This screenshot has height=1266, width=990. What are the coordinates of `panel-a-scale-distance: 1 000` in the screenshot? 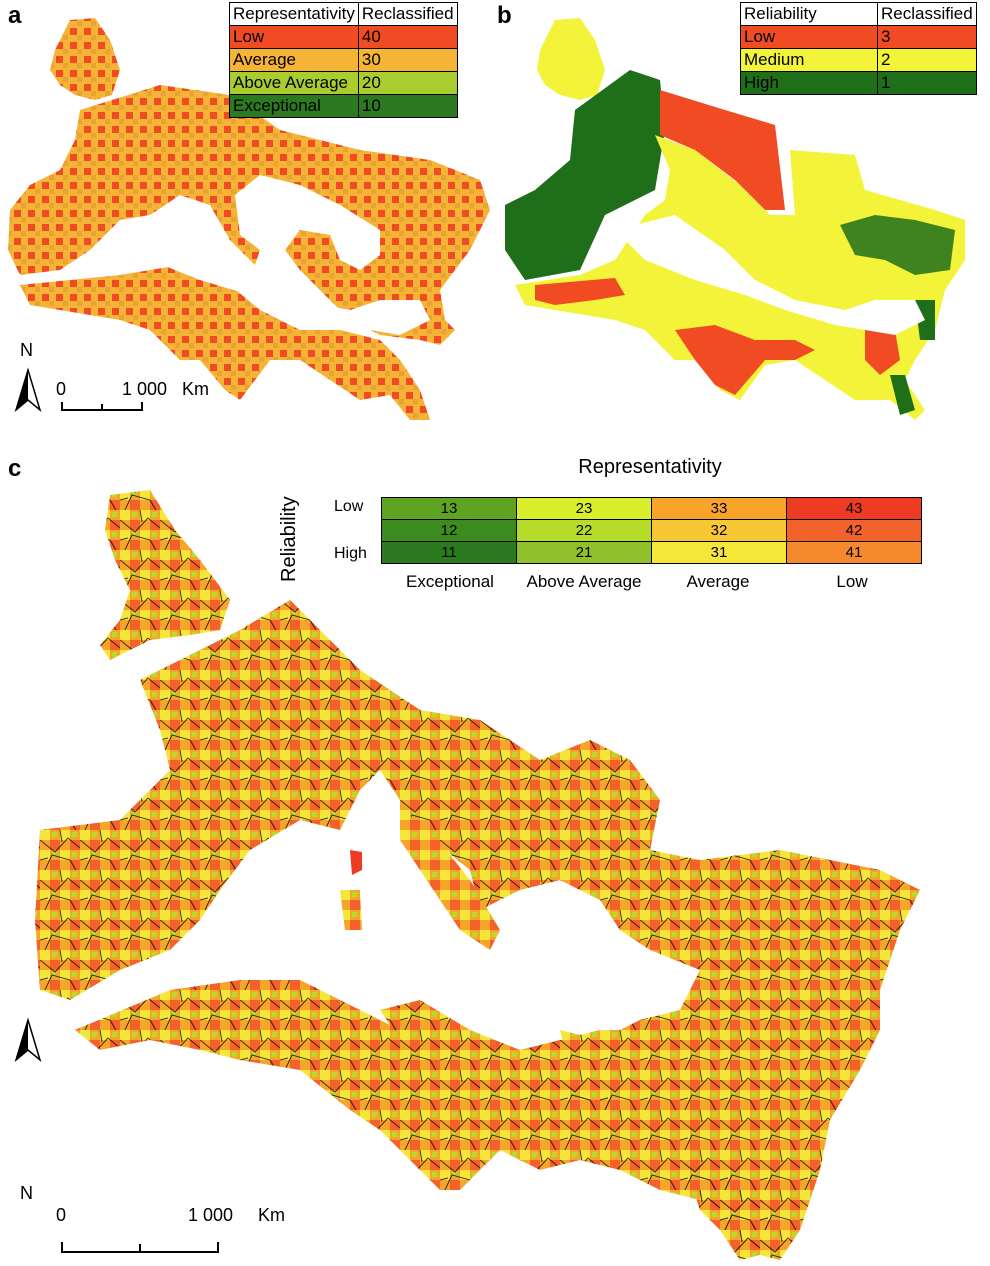 It's located at (145, 389).